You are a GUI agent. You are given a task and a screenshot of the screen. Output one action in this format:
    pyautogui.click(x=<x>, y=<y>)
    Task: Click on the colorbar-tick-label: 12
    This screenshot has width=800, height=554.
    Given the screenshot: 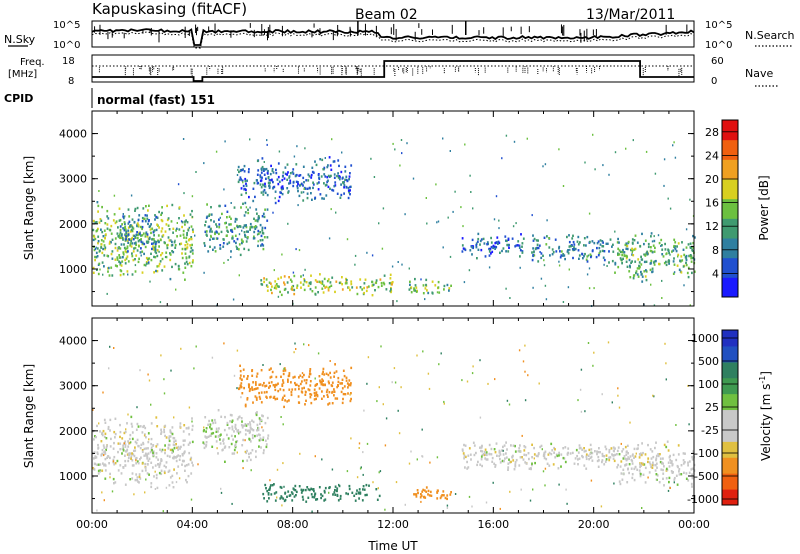 What is the action you would take?
    pyautogui.click(x=712, y=226)
    